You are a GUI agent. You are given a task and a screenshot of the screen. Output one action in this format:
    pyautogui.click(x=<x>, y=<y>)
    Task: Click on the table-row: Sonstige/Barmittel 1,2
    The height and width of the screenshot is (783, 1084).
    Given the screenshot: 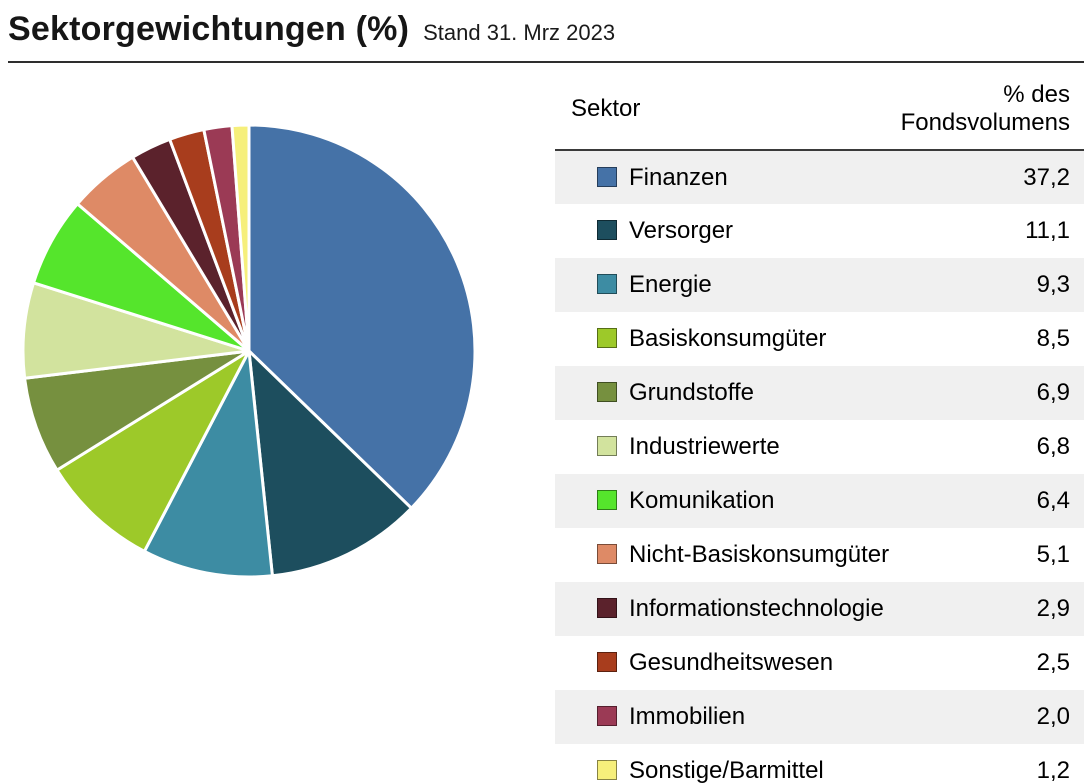 What is the action you would take?
    pyautogui.click(x=819, y=763)
    